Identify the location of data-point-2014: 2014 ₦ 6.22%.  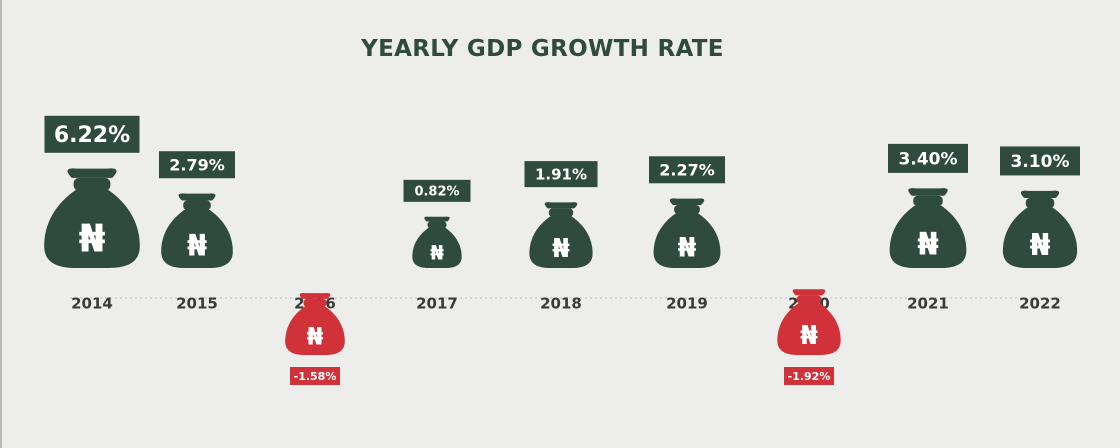
(92, 214).